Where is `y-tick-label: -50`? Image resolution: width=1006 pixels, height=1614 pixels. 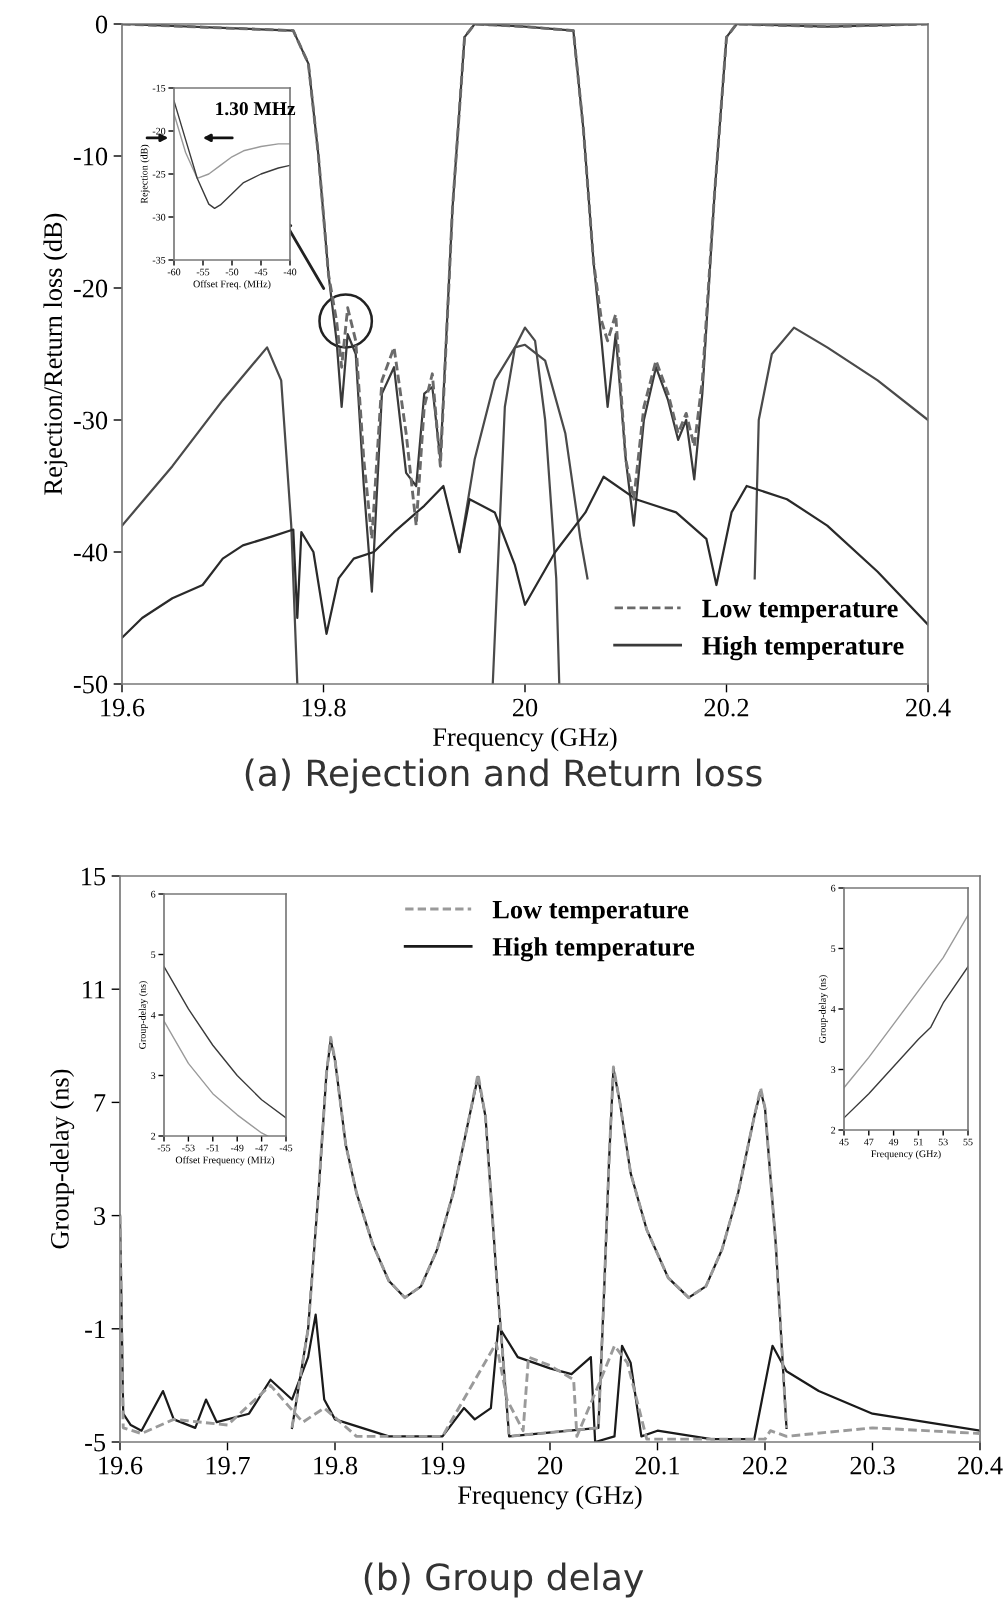
y-tick-label: -50 is located at coordinates (90, 684).